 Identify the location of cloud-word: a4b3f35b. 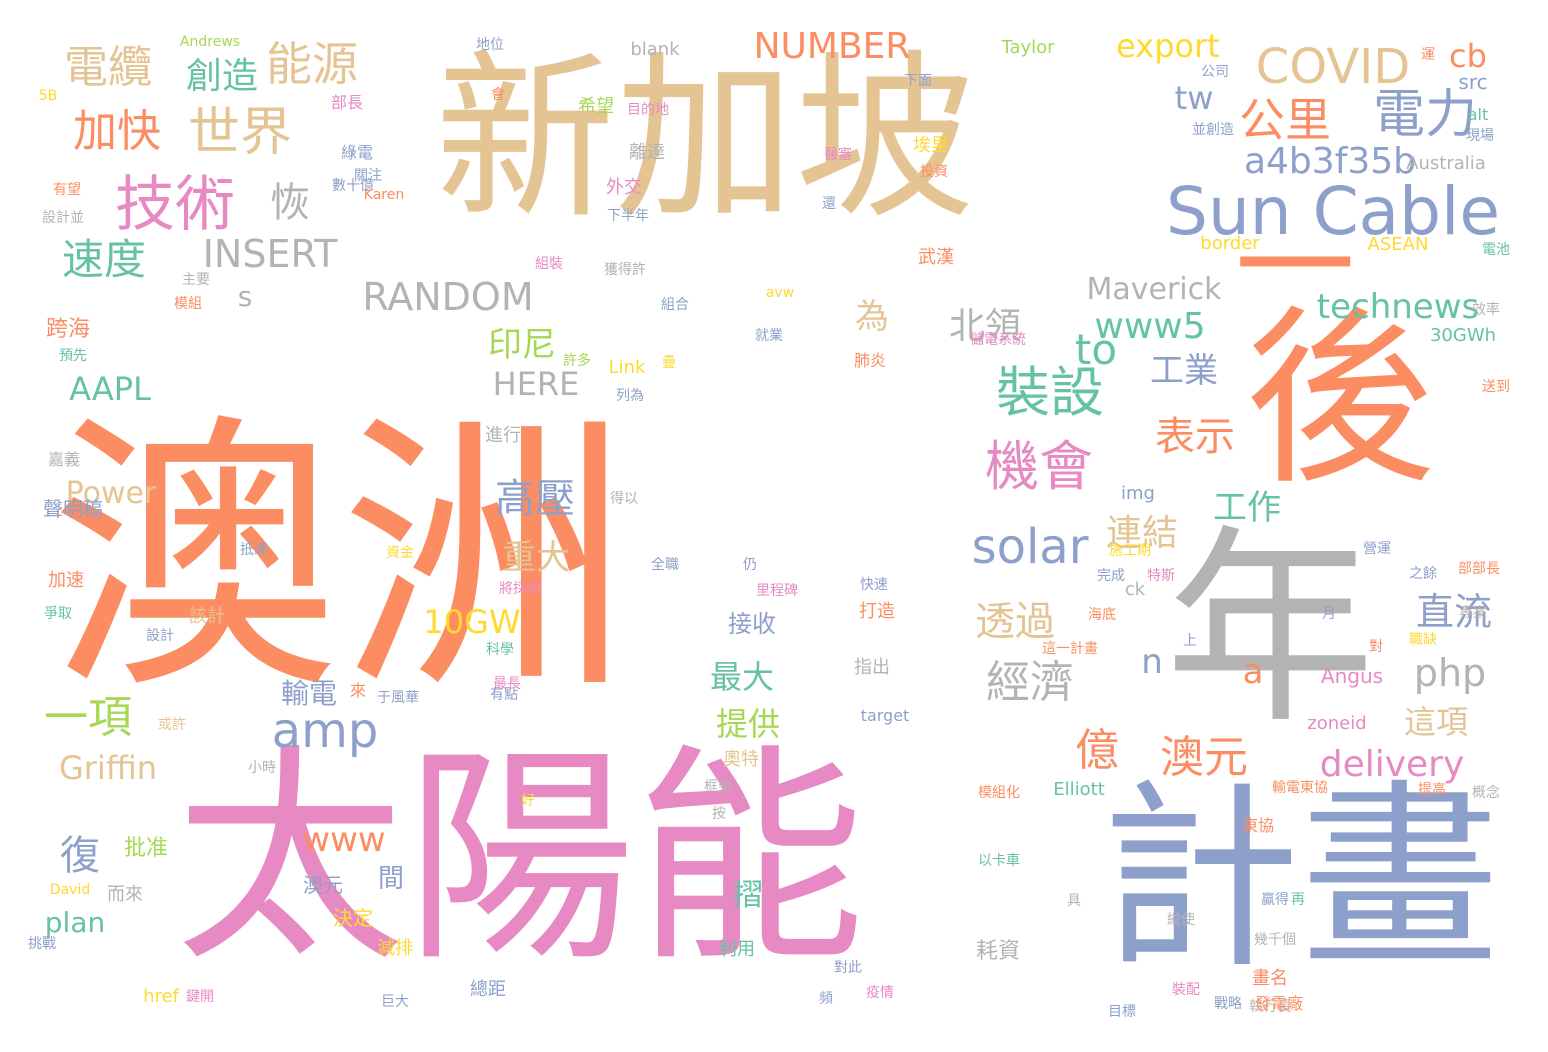
(1330, 161).